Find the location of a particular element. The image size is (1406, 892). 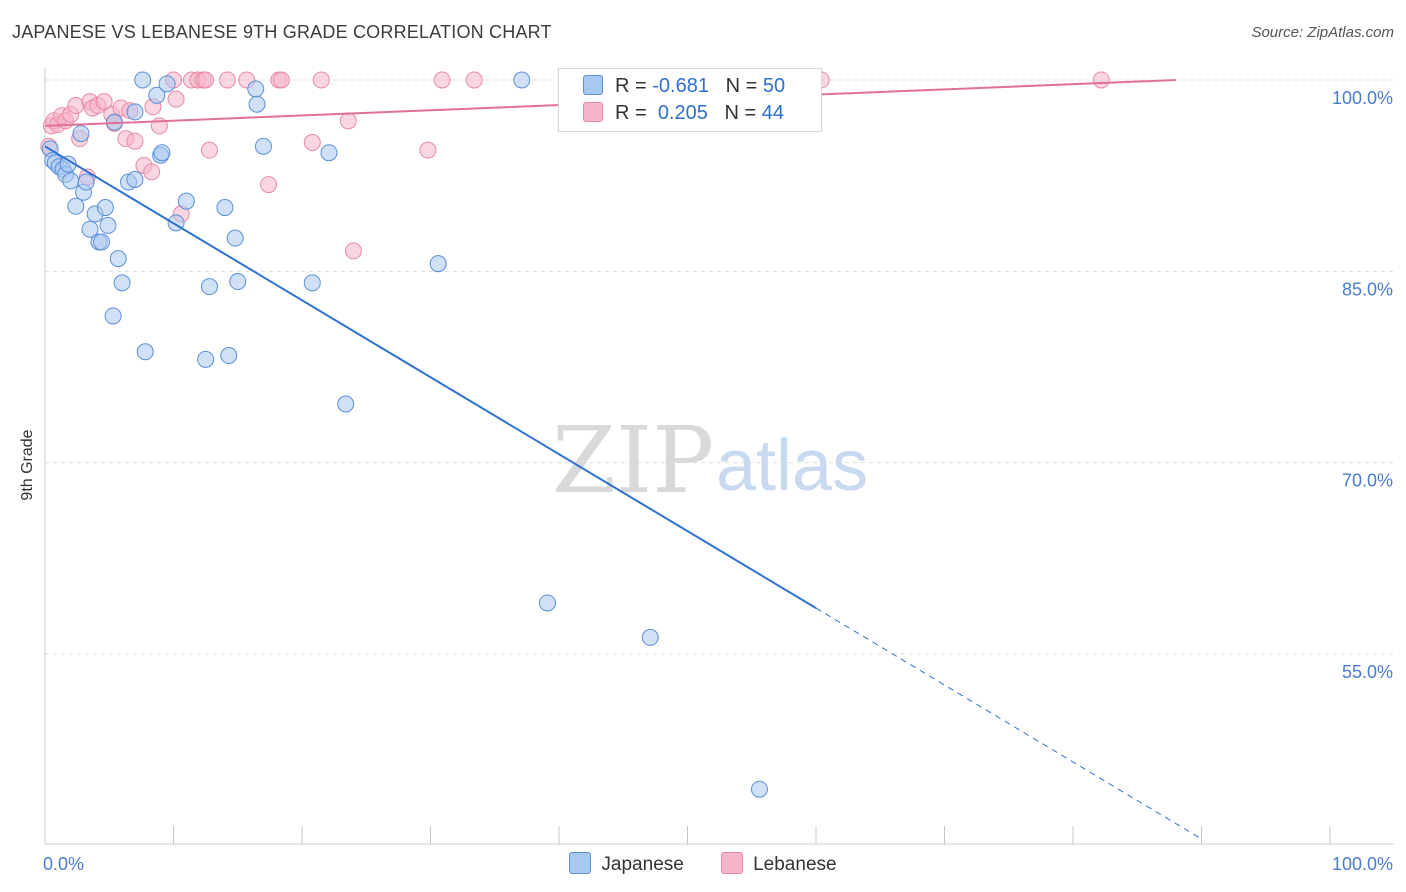

stats-row-lebanese: R = 0.205 N = 44 is located at coordinates (683, 114).